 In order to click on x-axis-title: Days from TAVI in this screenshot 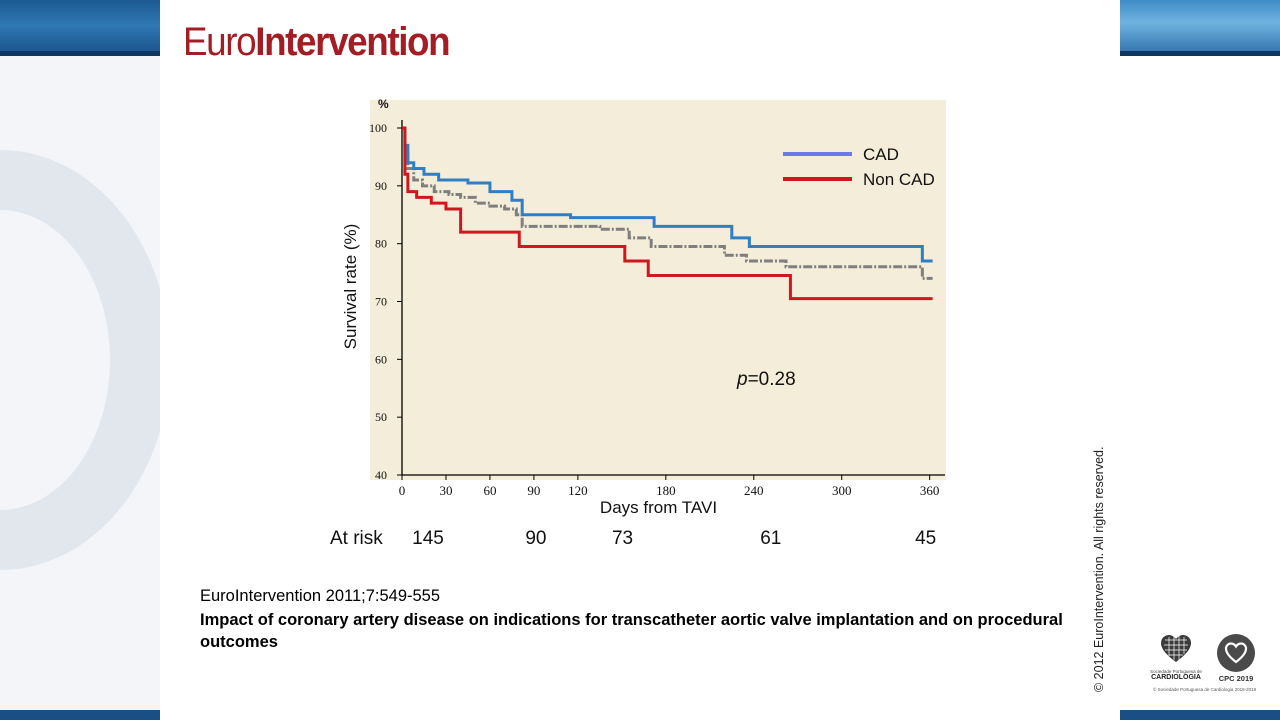, I will do `click(658, 507)`.